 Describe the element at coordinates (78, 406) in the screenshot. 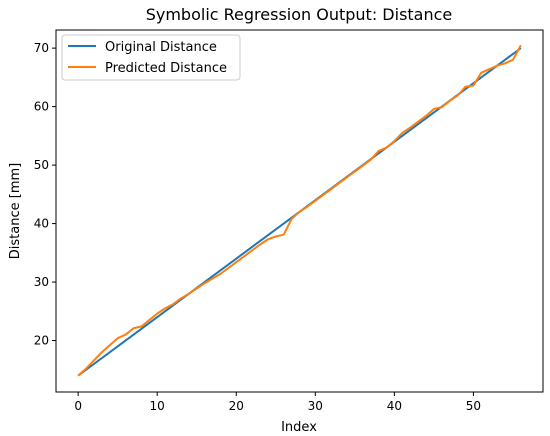

I see `x-tick-label: 0` at that location.